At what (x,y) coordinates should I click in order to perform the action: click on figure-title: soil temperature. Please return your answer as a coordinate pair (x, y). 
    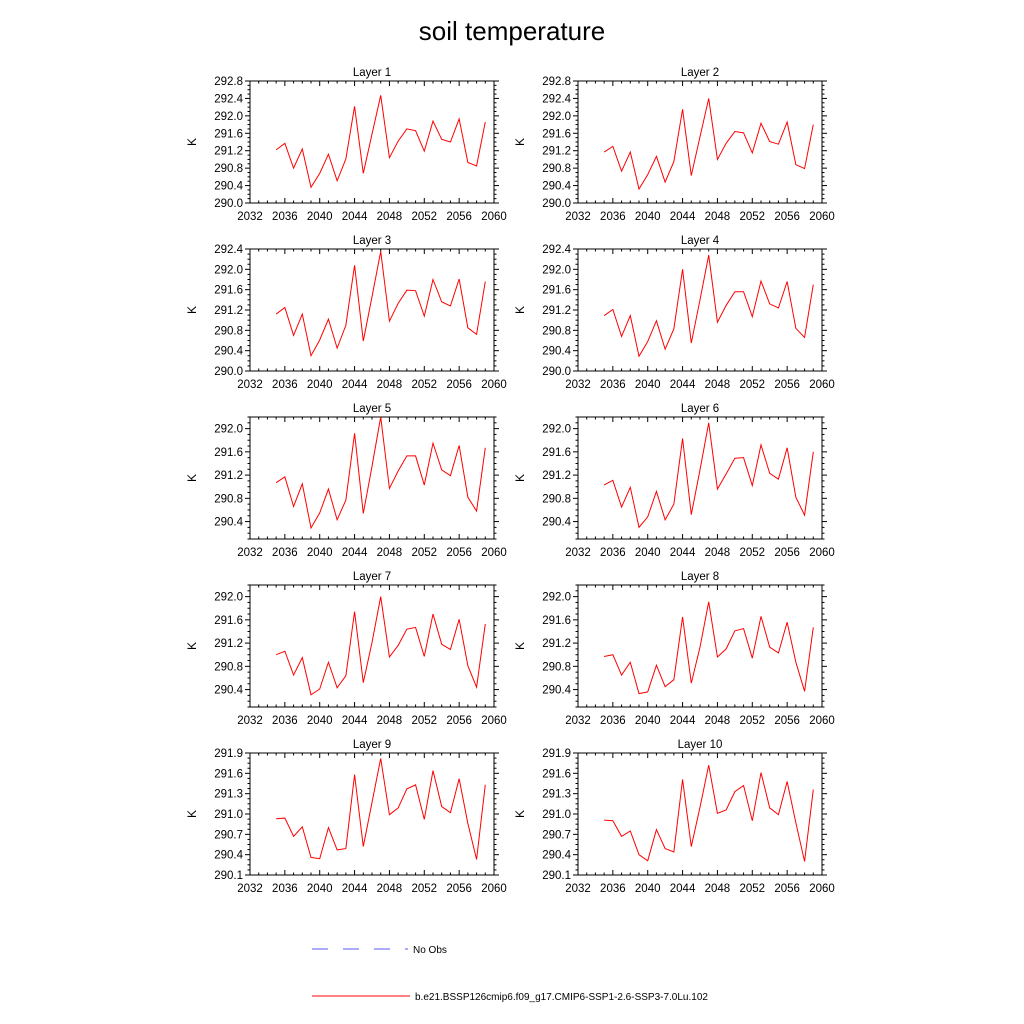
    Looking at the image, I should click on (512, 31).